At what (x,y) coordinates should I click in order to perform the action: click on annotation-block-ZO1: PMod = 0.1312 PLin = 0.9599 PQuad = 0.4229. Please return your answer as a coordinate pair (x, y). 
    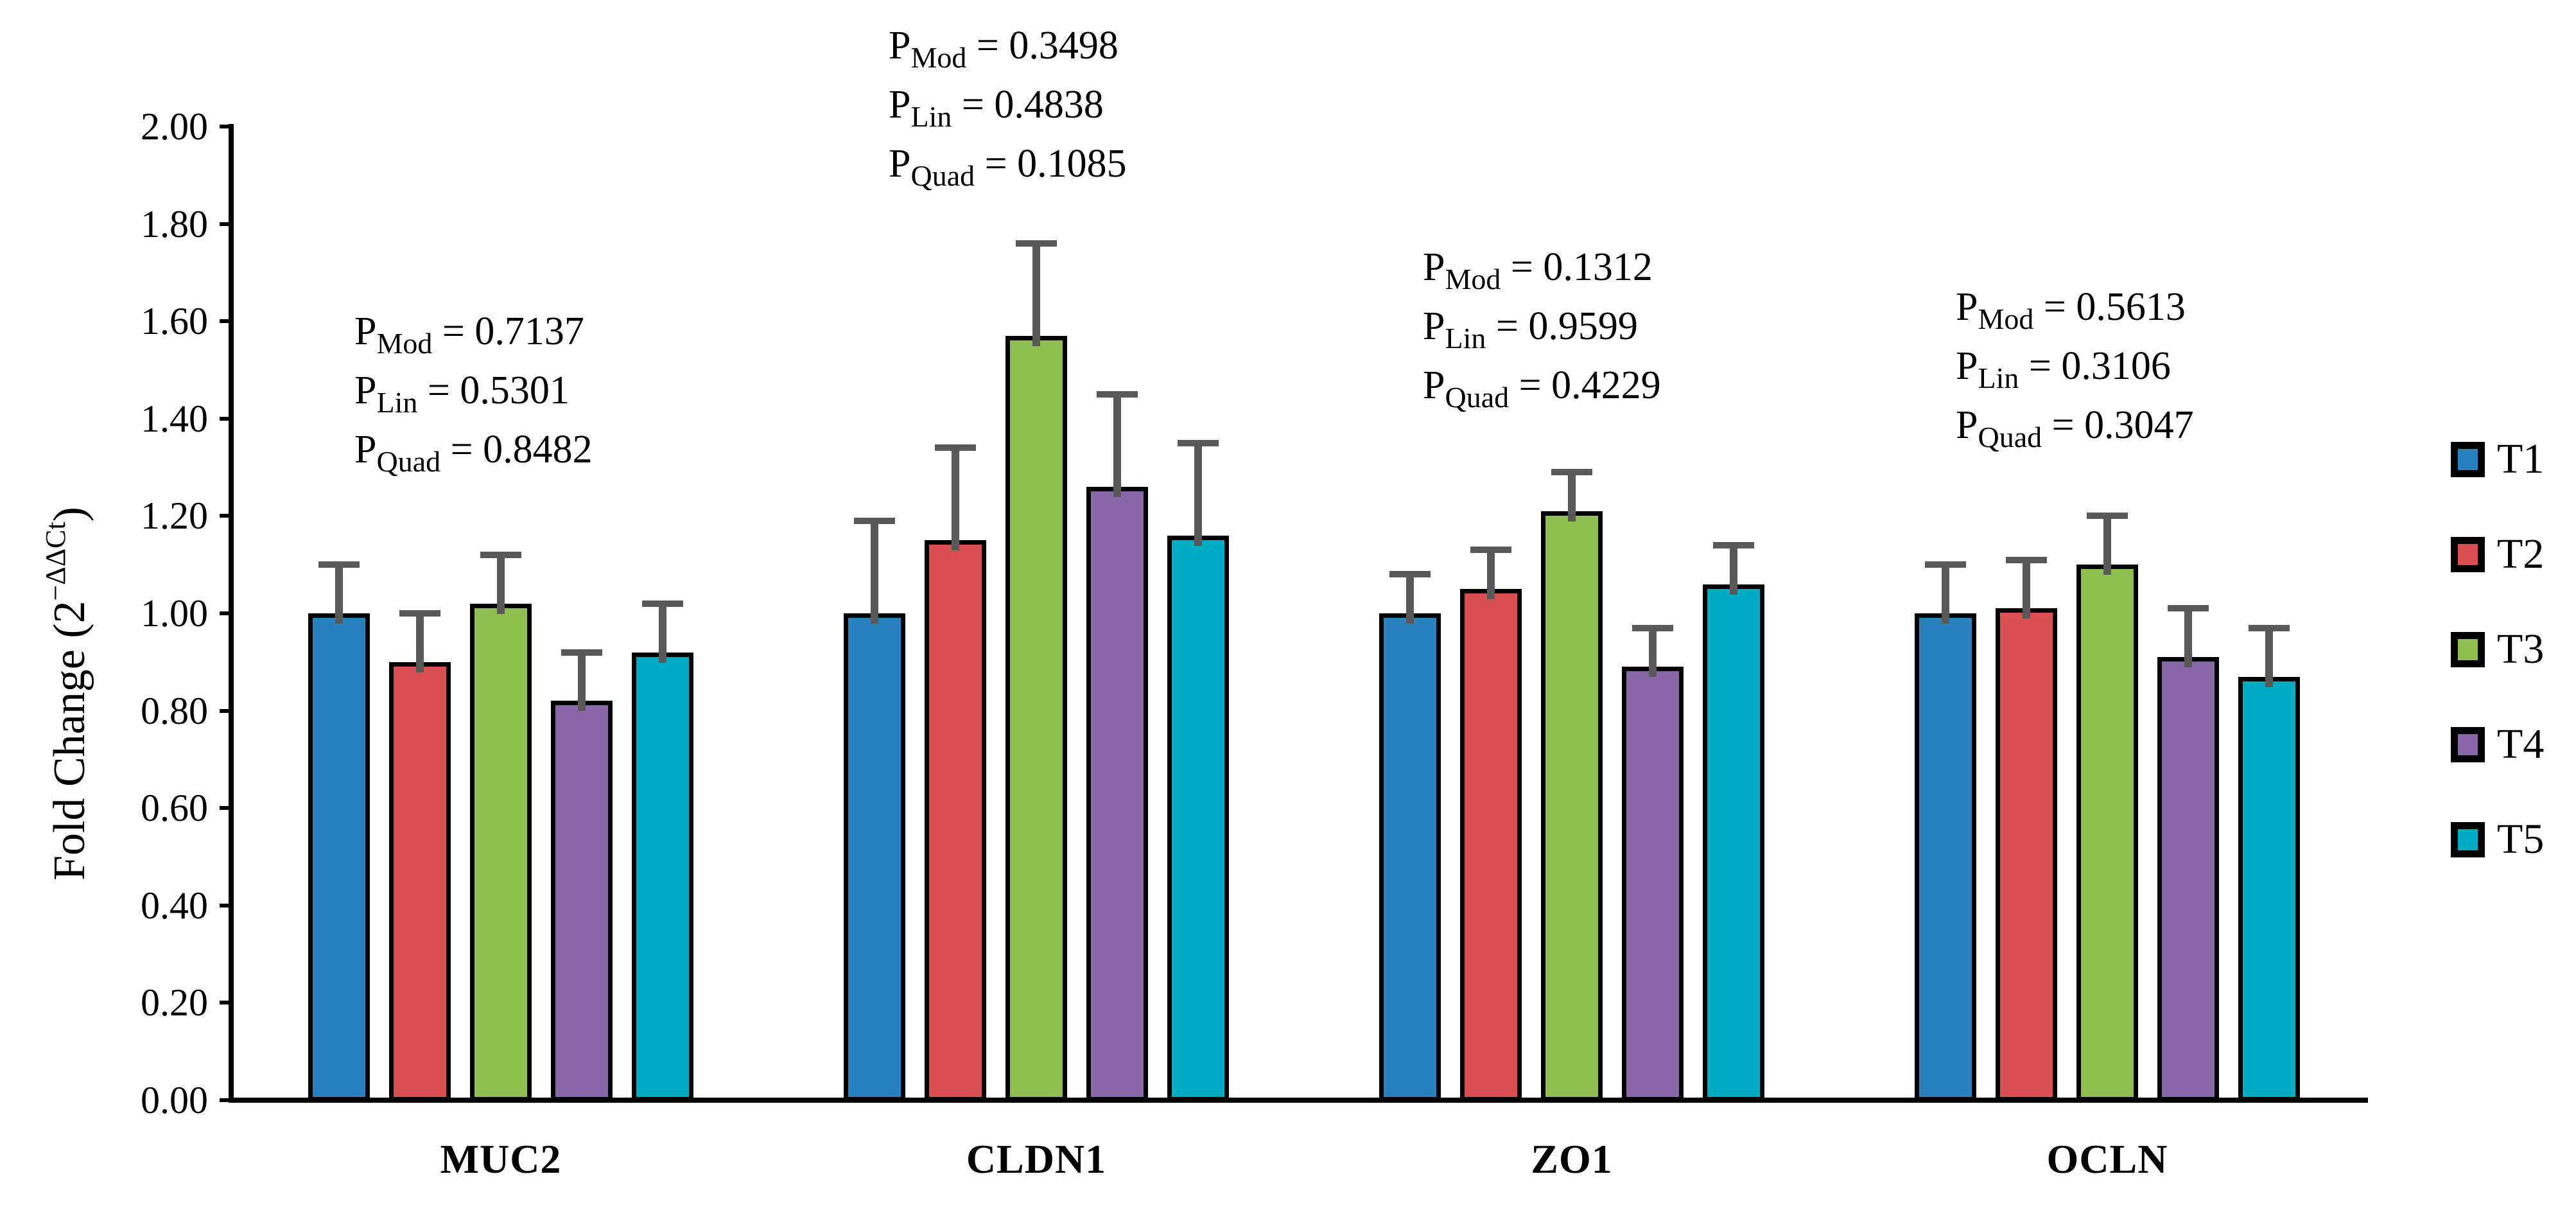
    Looking at the image, I should click on (1542, 326).